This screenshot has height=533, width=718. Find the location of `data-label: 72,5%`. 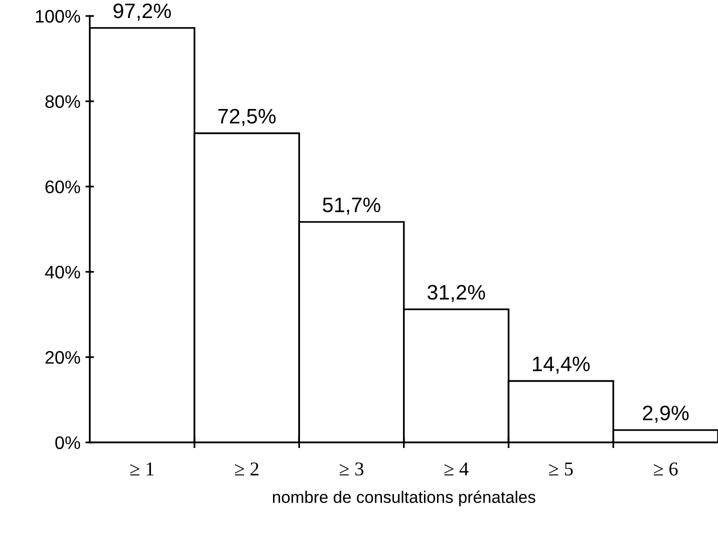

data-label: 72,5% is located at coordinates (247, 117).